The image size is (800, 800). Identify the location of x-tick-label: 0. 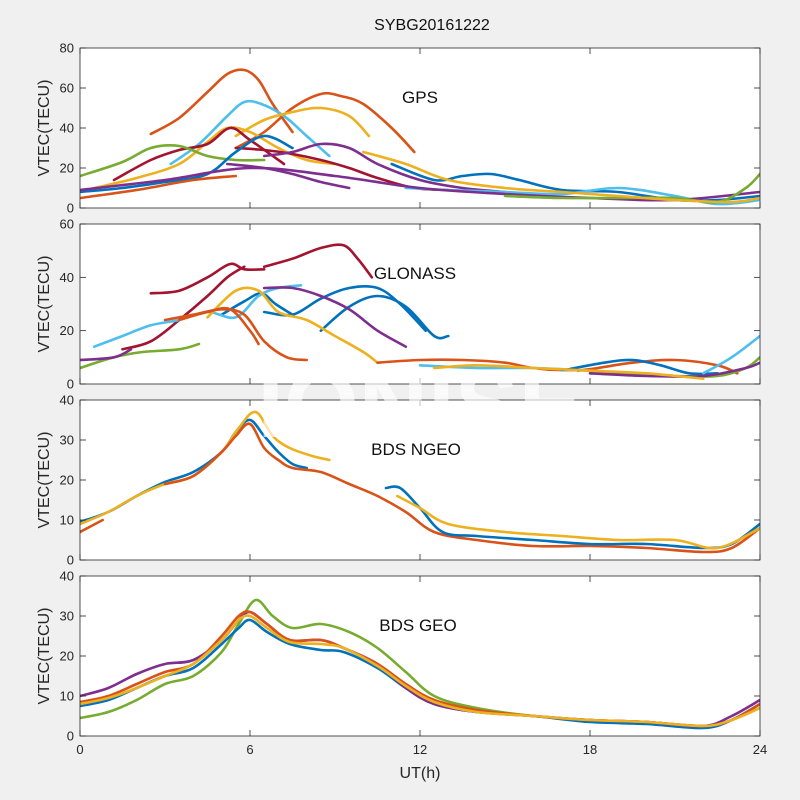
(79, 749).